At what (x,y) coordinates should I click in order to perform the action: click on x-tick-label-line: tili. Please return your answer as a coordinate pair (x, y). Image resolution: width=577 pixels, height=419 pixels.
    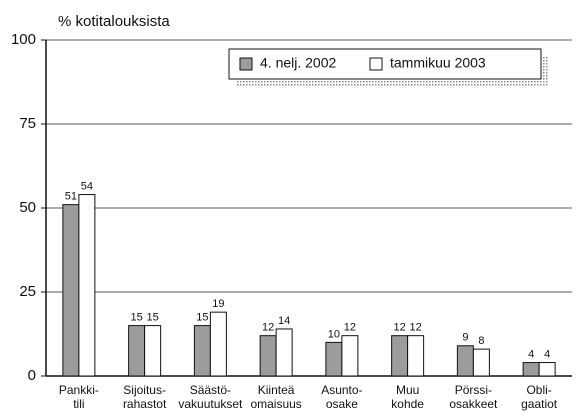
    Looking at the image, I should click on (78, 404).